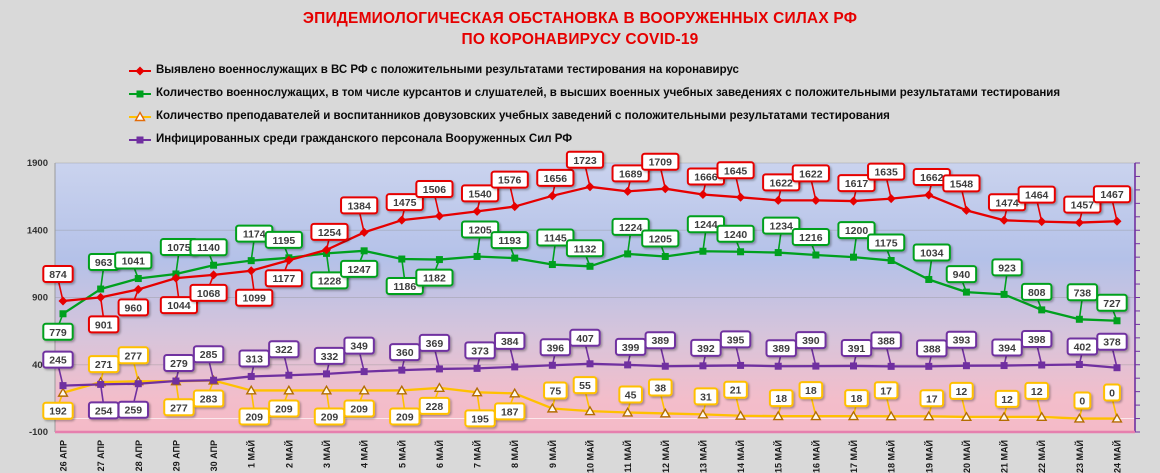 The height and width of the screenshot is (473, 1160). What do you see at coordinates (1083, 293) in the screenshot?
I see `data-label: 738` at bounding box center [1083, 293].